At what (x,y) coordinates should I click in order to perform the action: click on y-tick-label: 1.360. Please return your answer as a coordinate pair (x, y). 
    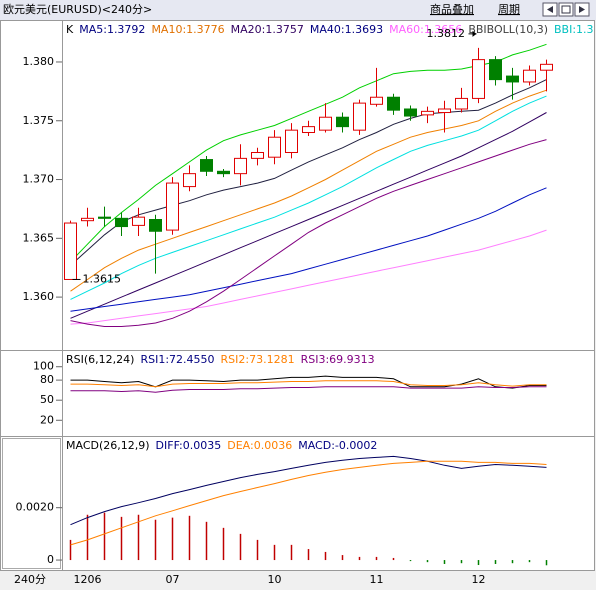
    Looking at the image, I should click on (39, 296).